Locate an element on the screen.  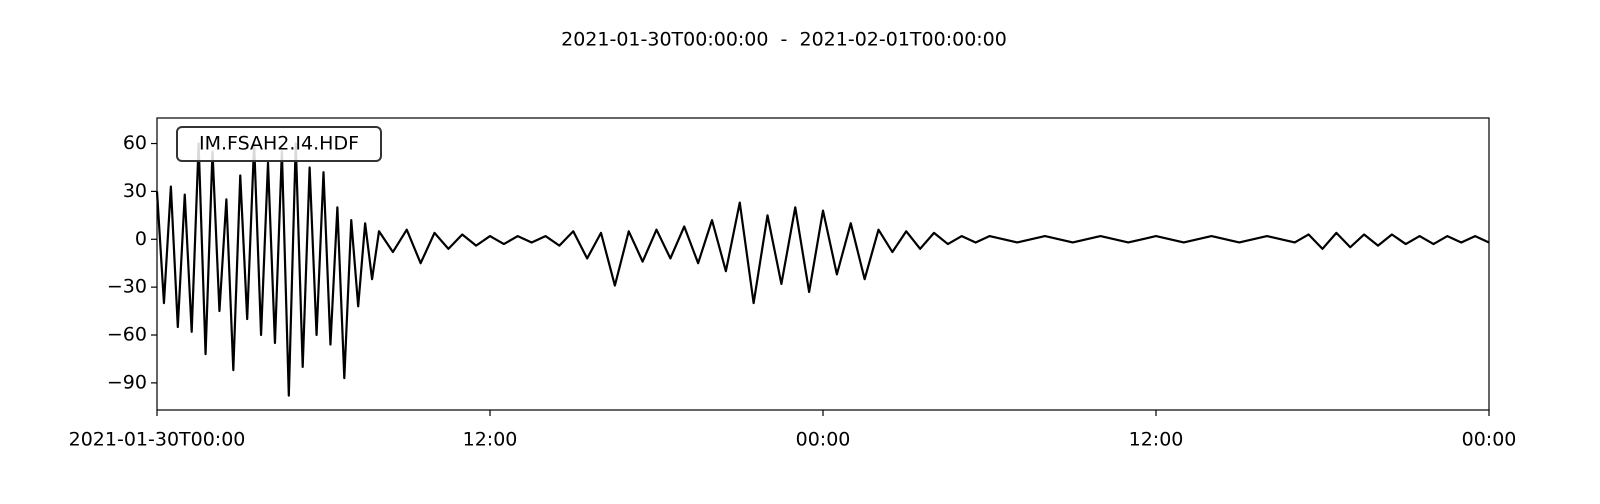
y-tick-label: 0 is located at coordinates (141, 239).